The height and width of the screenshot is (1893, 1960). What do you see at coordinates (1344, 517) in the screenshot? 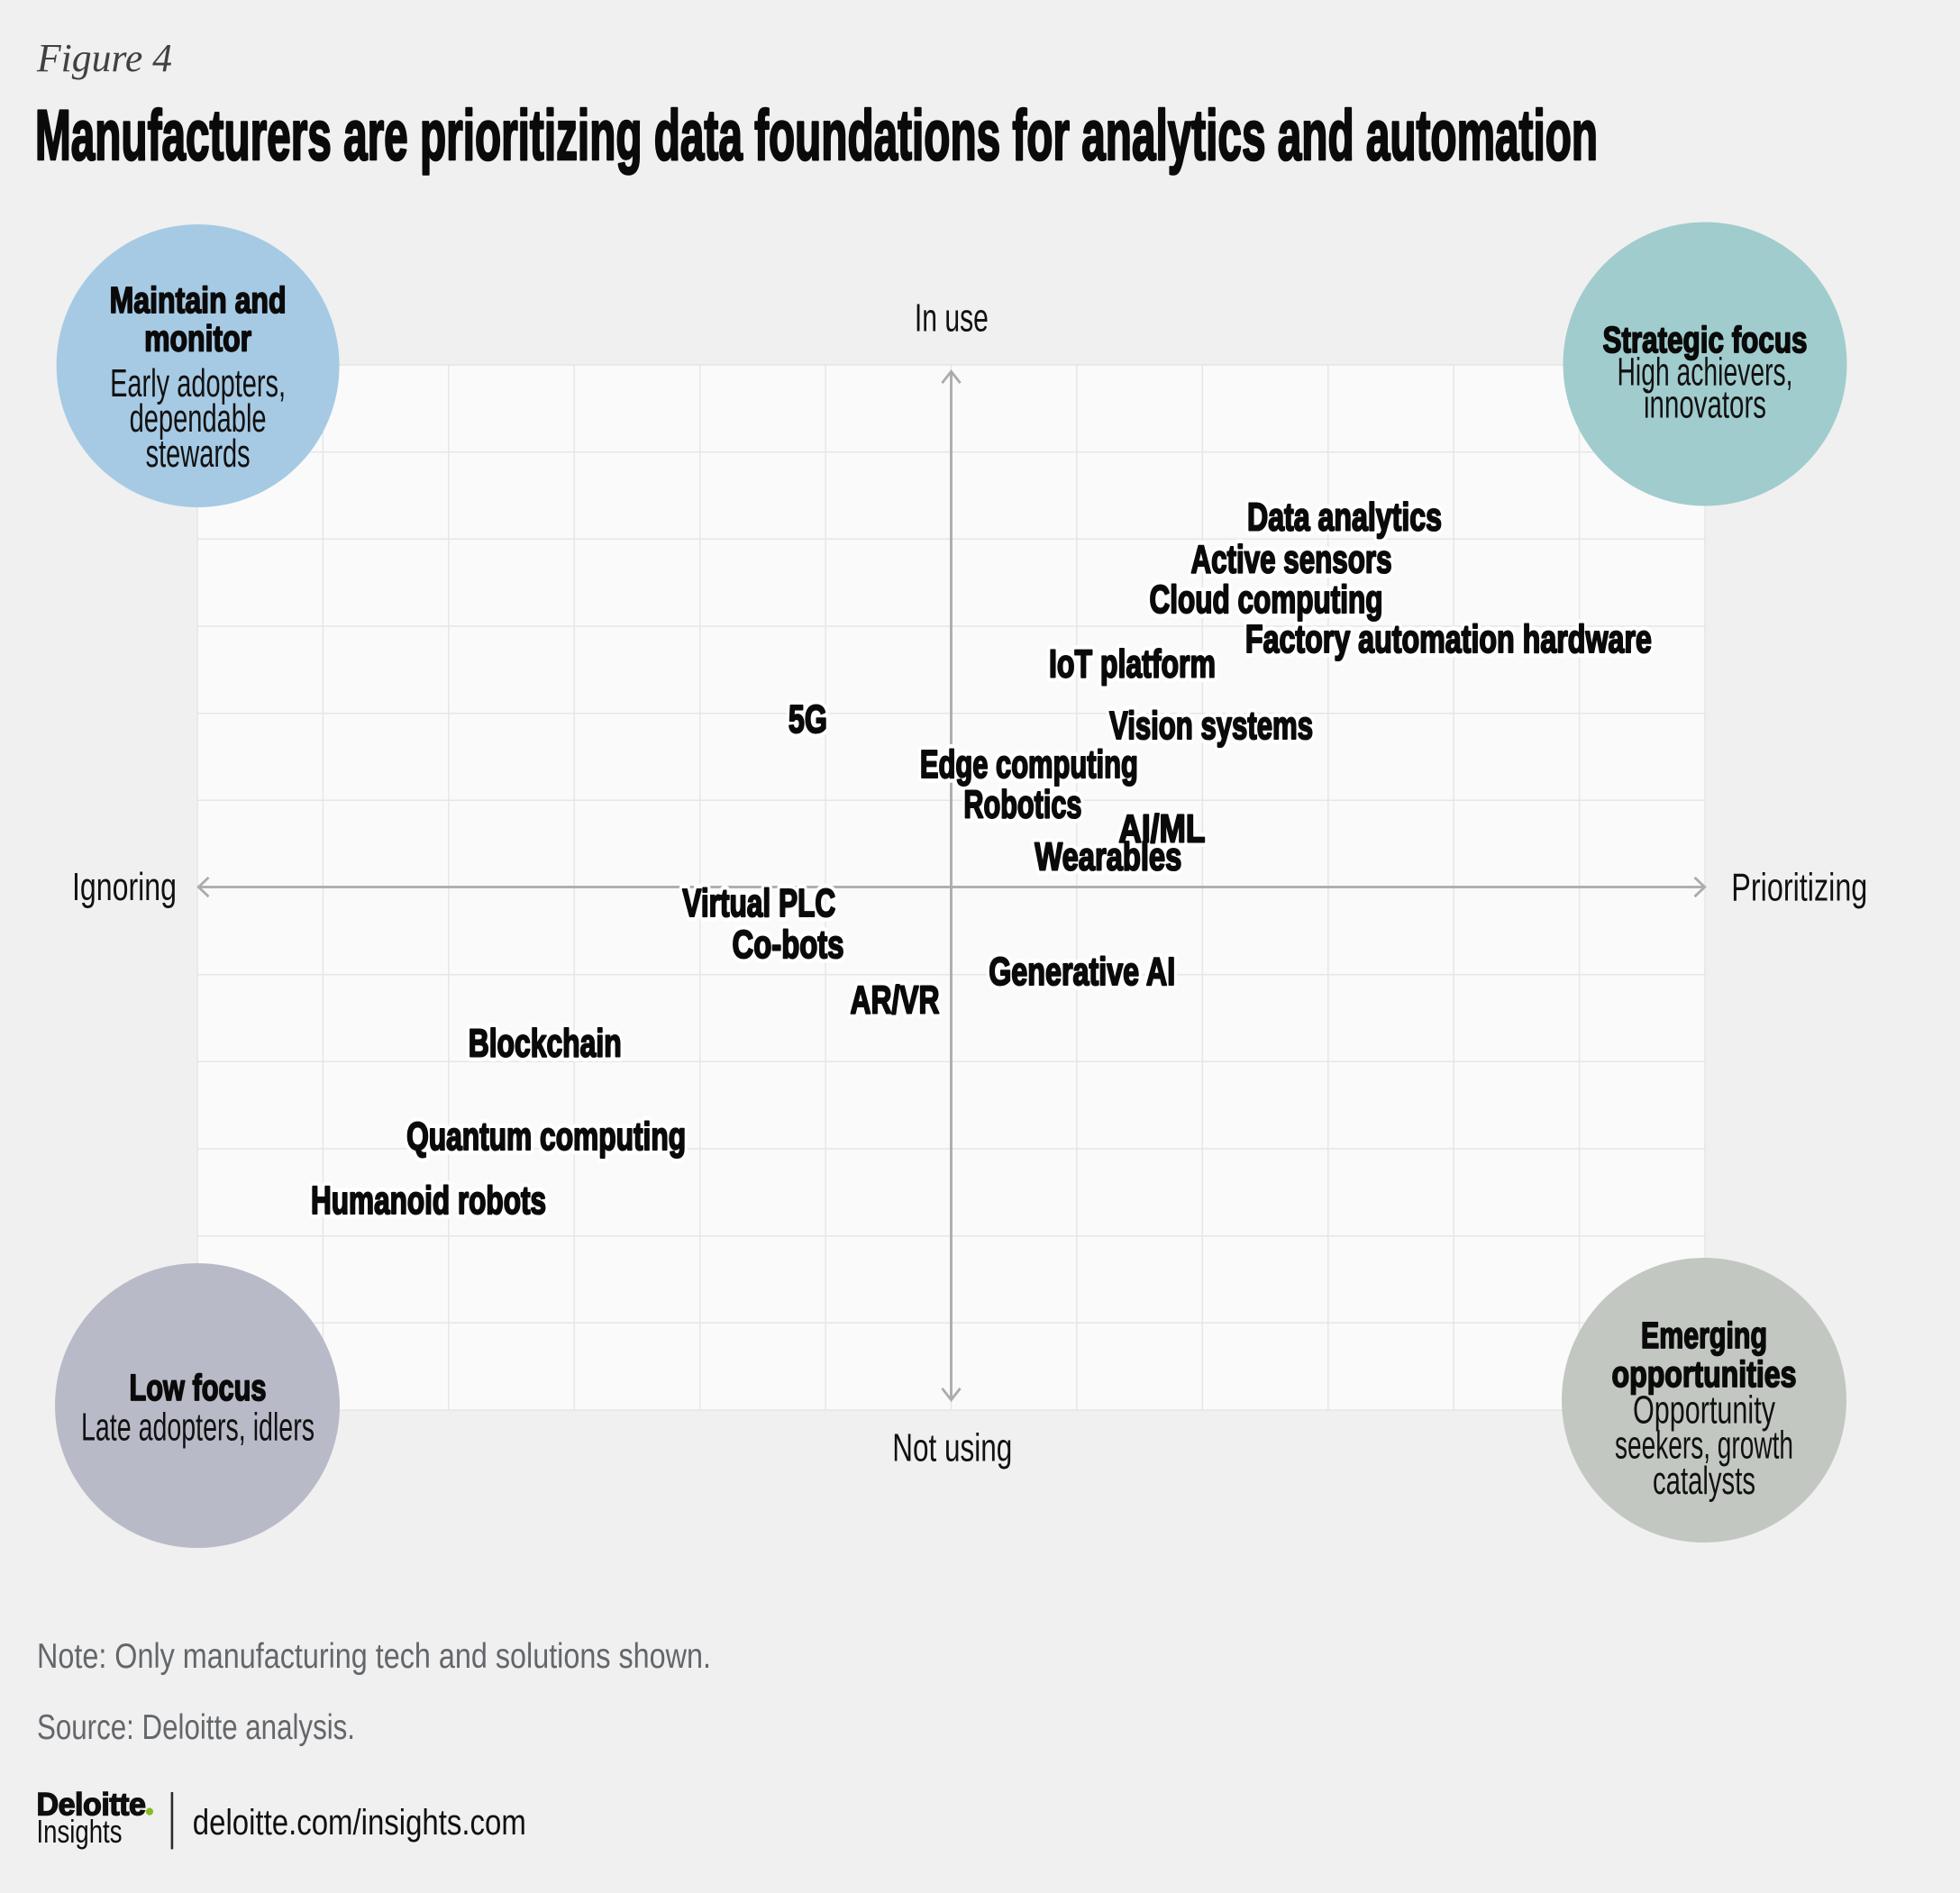
I see `svg-text: Data analytics` at bounding box center [1344, 517].